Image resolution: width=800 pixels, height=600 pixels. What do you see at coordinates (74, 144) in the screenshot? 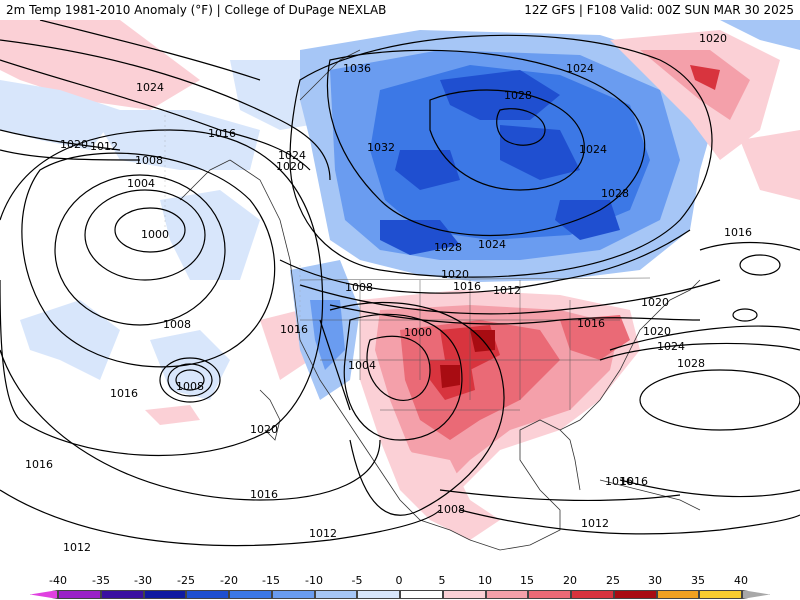
I see `isobar-1020-alaska: 1020` at bounding box center [74, 144].